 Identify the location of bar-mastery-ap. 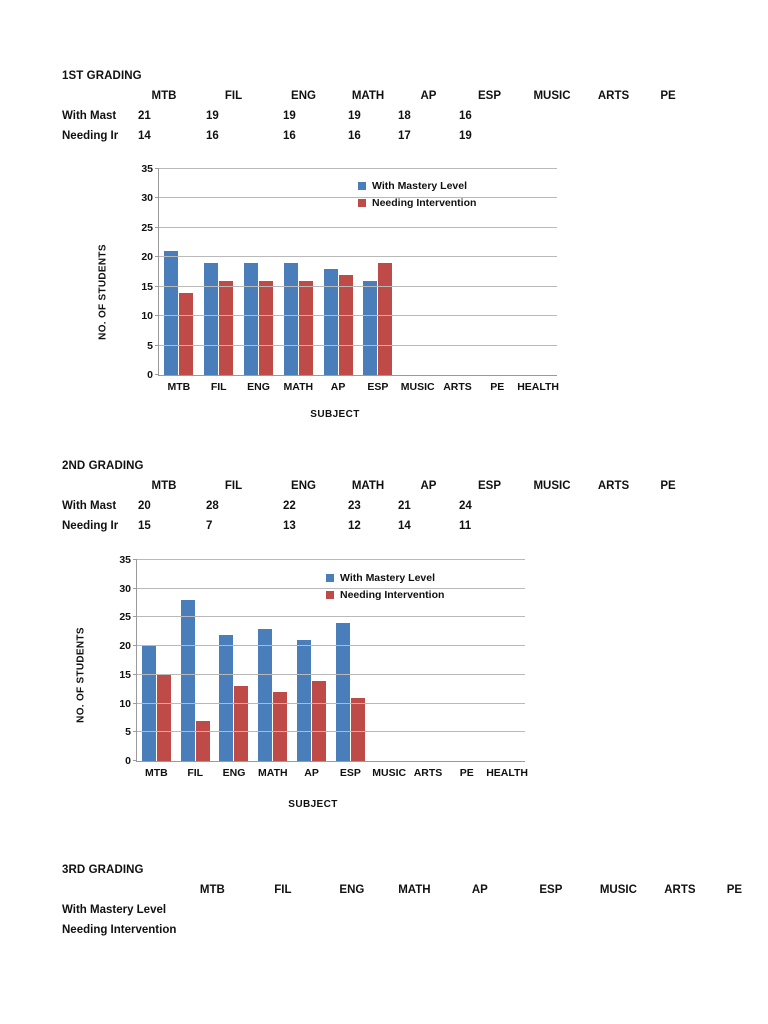
(330, 322).